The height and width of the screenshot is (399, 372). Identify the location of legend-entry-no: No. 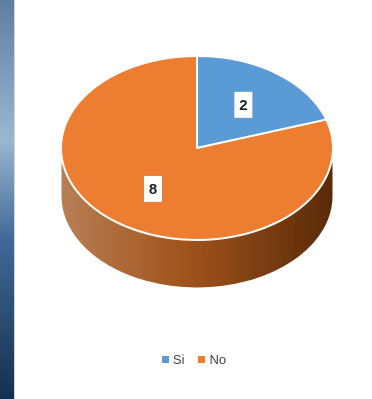
(212, 359).